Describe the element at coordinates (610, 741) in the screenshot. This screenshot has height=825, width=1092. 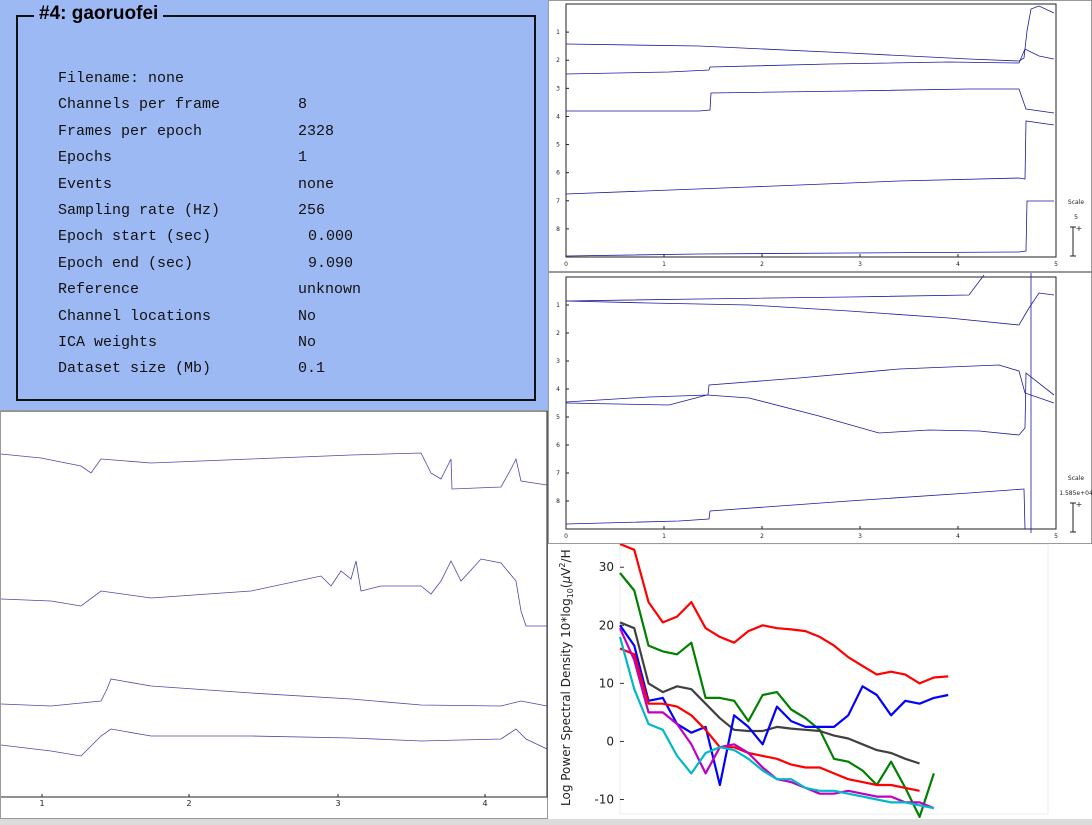
I see `y-tick-label: 0` at that location.